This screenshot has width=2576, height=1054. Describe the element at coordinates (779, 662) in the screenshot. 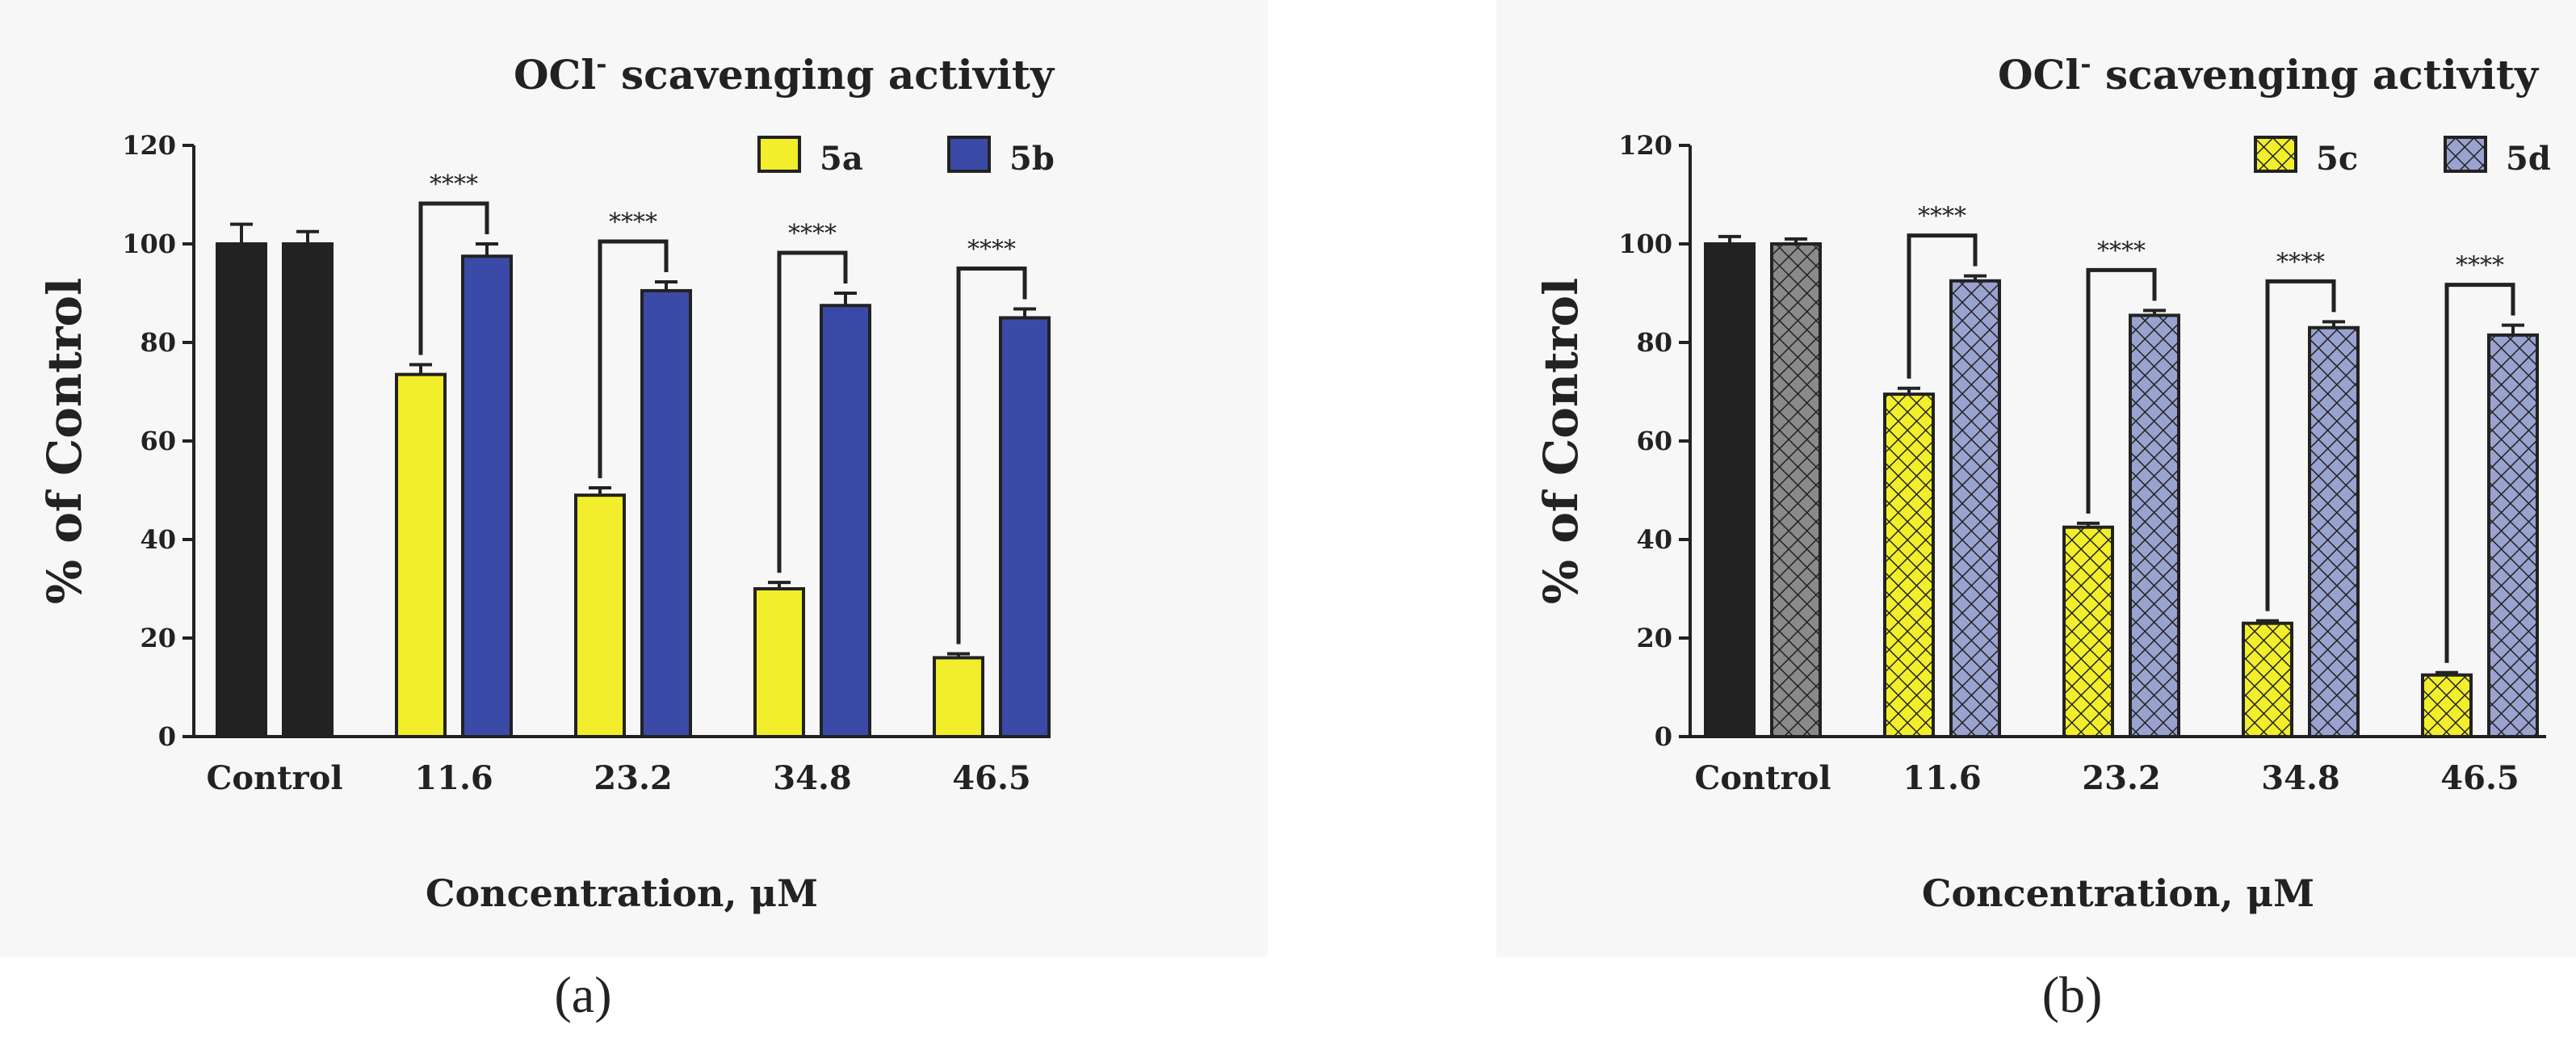

I see `bar-5a-34.8` at that location.